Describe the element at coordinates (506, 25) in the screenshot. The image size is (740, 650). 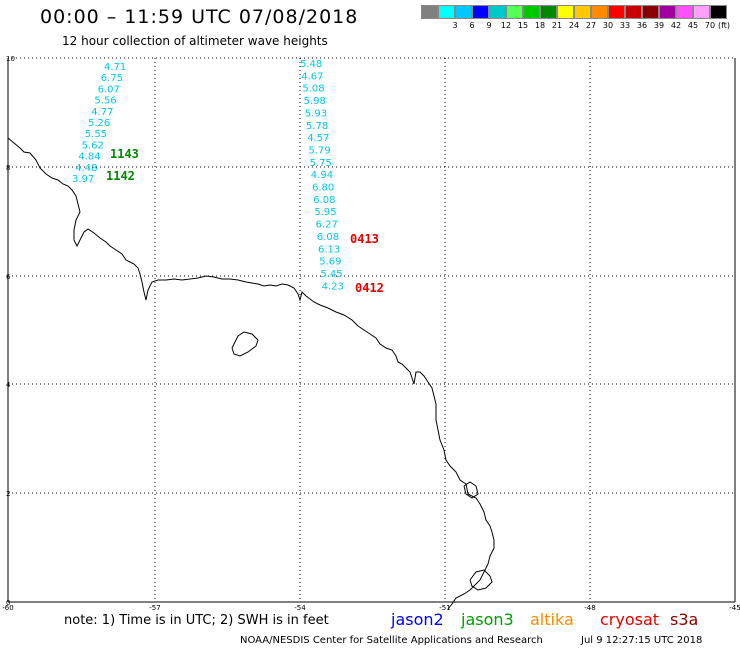
I see `legend-label: 12` at that location.